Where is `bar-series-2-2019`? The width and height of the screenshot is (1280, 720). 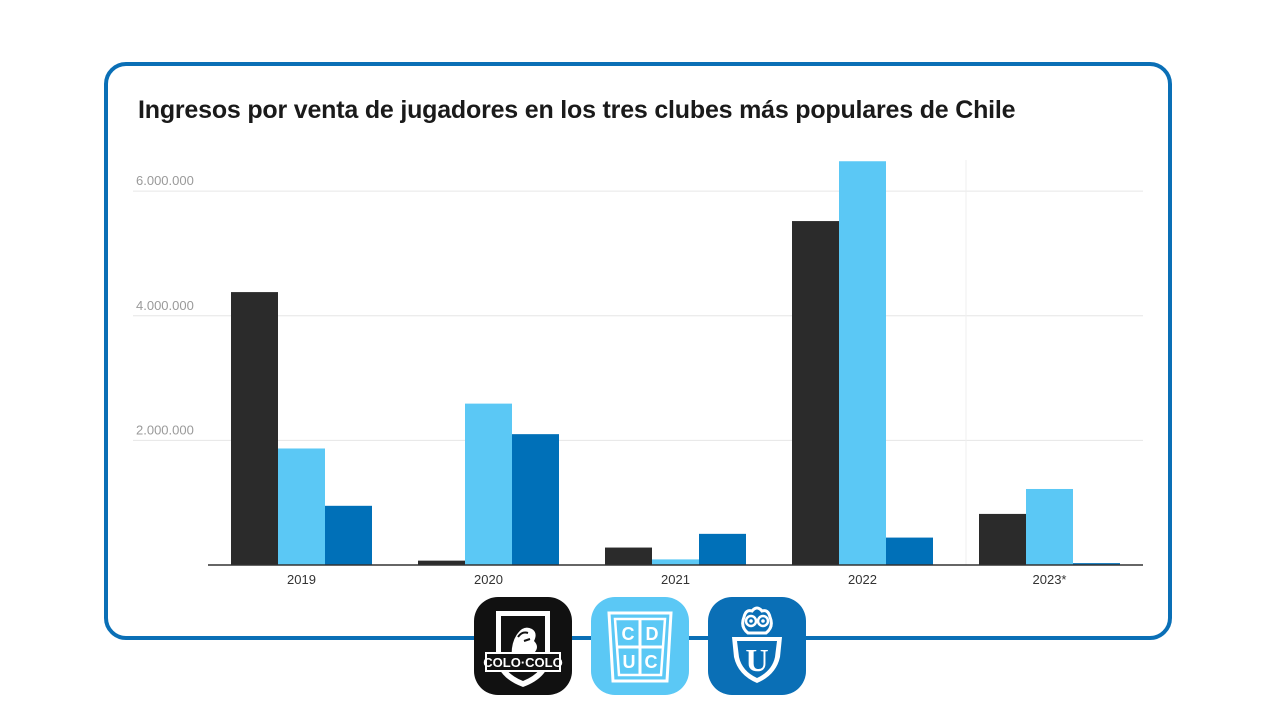 bar-series-2-2019 is located at coordinates (301, 506).